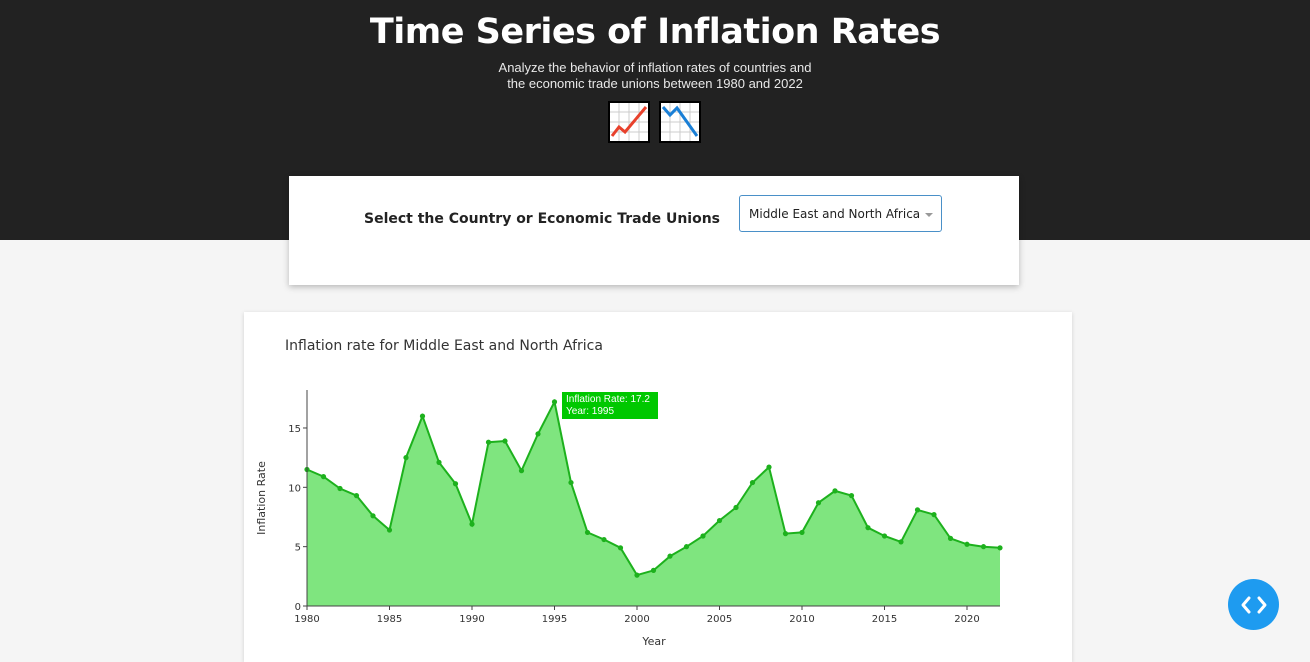 This screenshot has width=1310, height=662. Describe the element at coordinates (901, 542) in the screenshot. I see `data-point-2016` at that location.